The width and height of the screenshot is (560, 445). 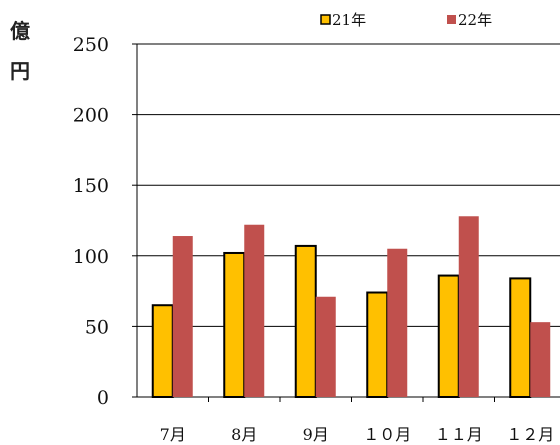 I want to click on y-tick-label: 0, so click(x=103, y=398).